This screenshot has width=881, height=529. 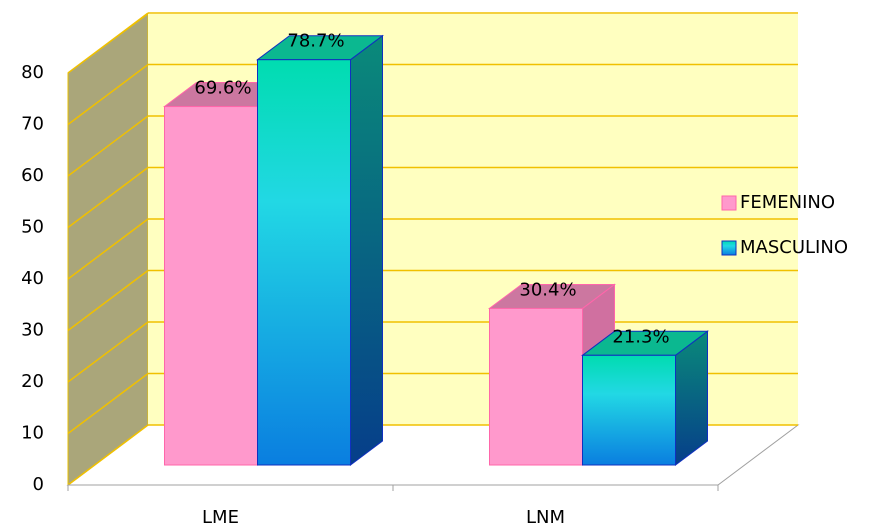 I want to click on value-label: 21.3%, so click(x=640, y=336).